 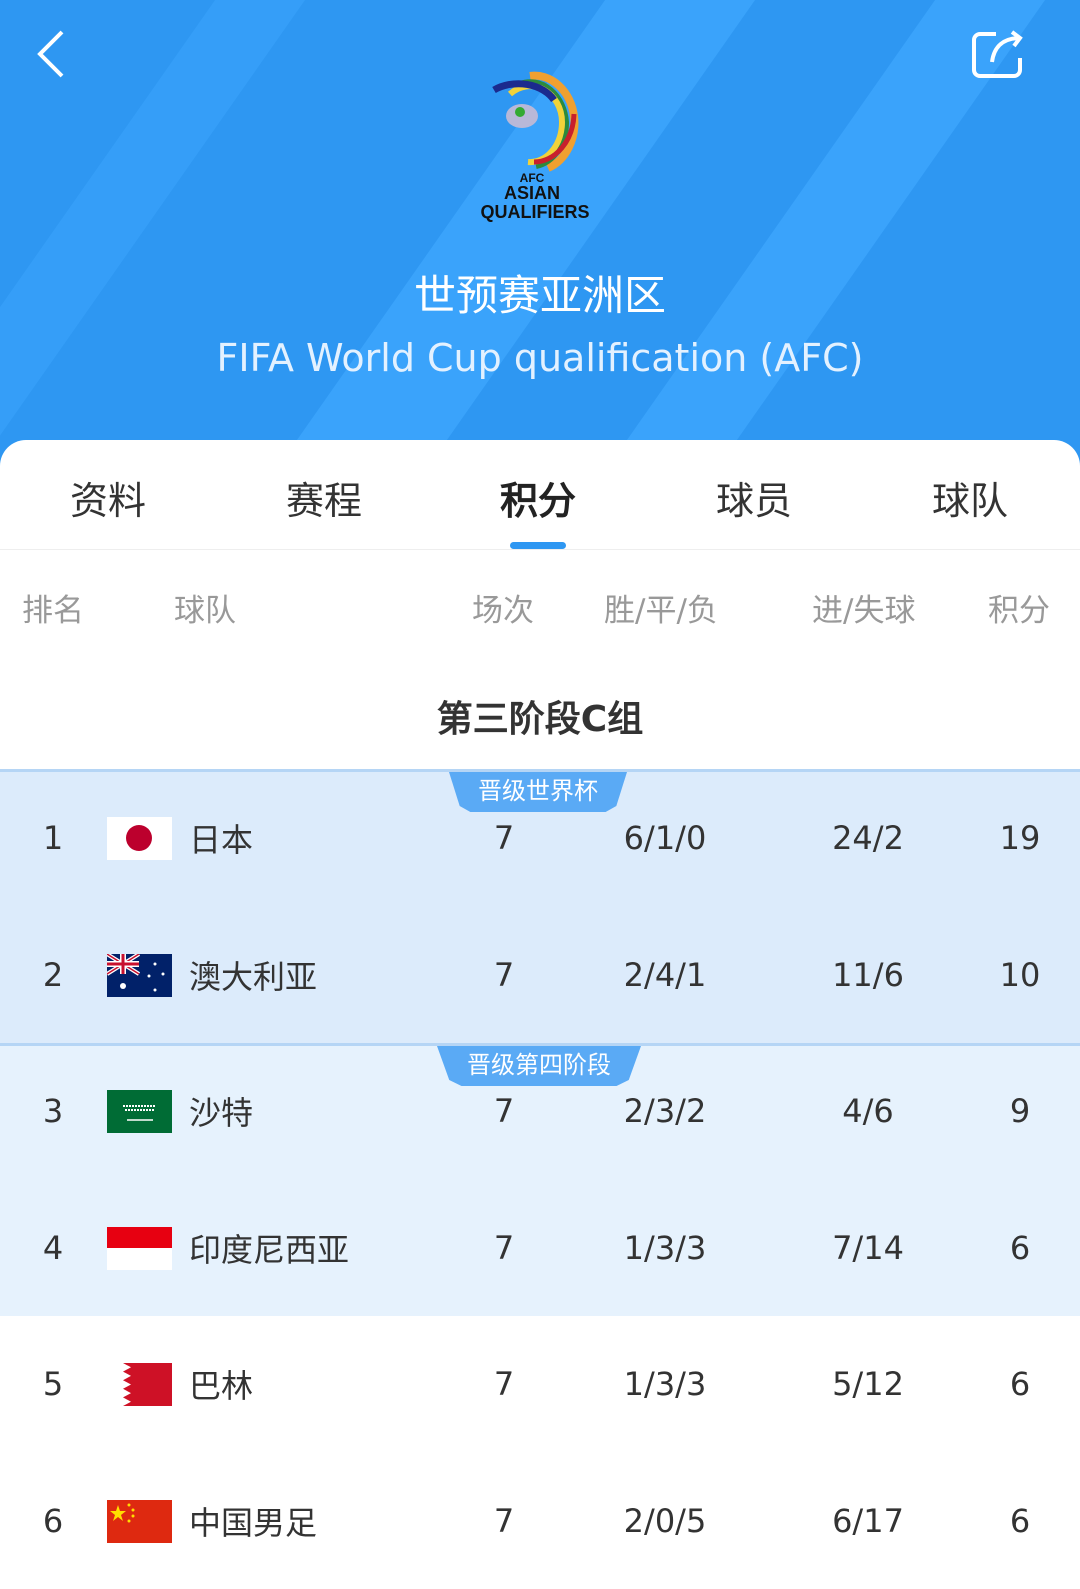 I want to click on team-name: 巴林, so click(x=221, y=1386).